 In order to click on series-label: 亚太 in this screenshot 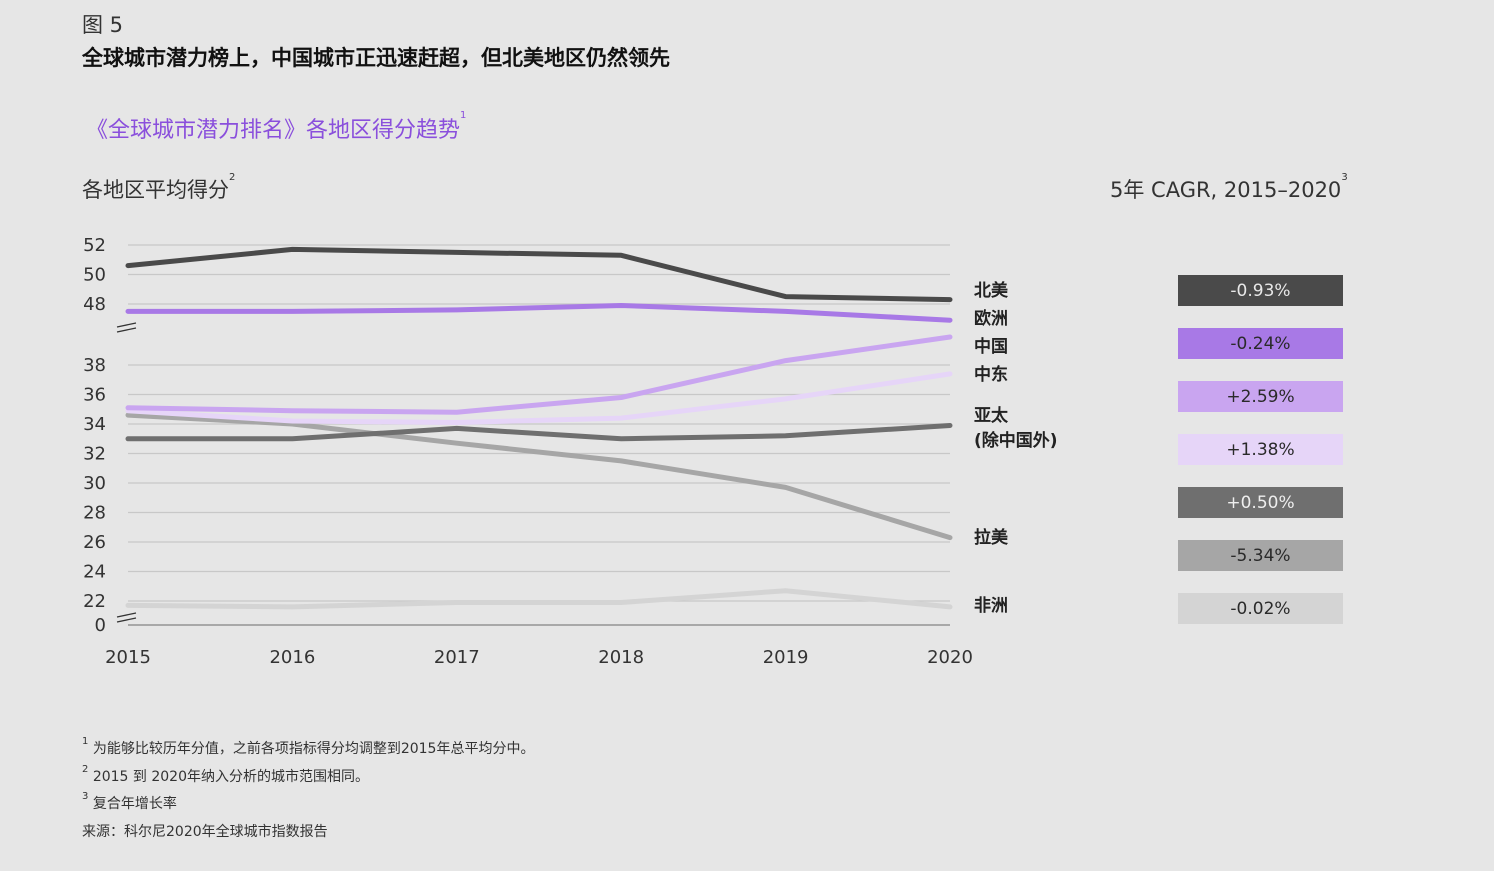, I will do `click(991, 415)`.